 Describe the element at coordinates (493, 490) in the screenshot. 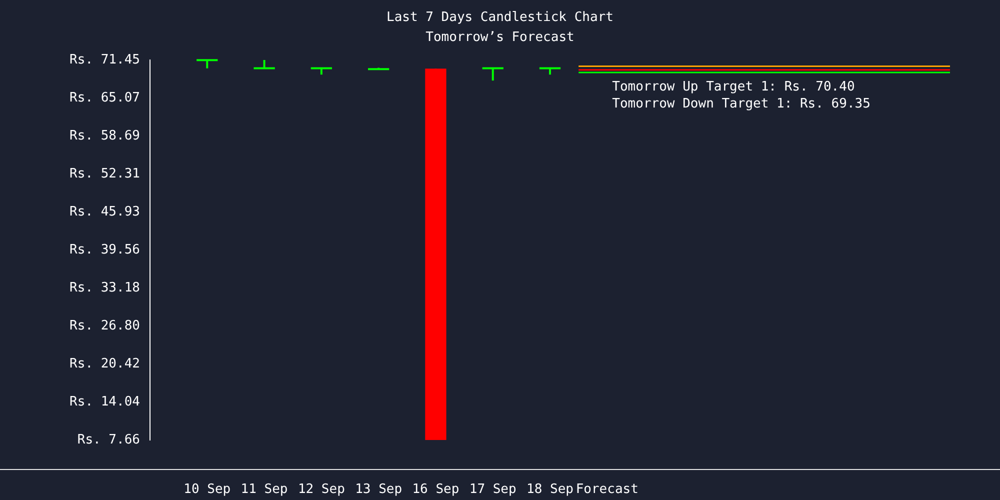

I see `x-tick-label: 17 Sep` at that location.